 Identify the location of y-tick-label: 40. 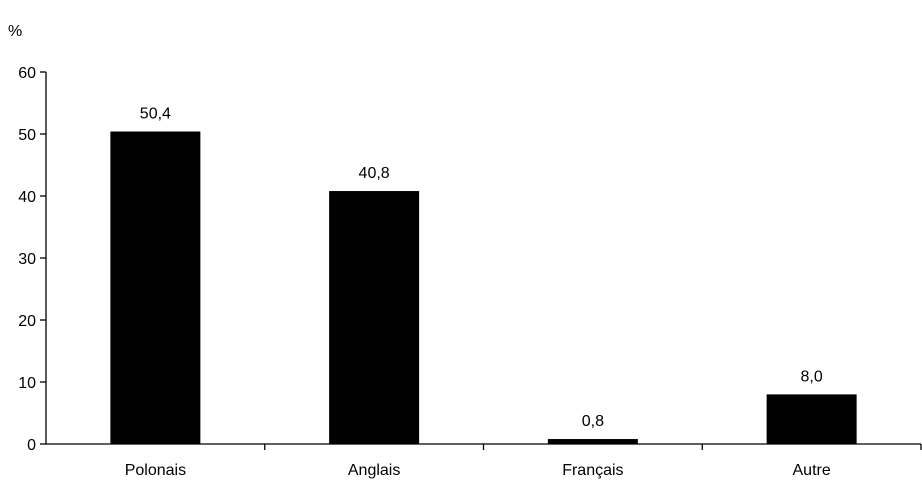
(27, 197).